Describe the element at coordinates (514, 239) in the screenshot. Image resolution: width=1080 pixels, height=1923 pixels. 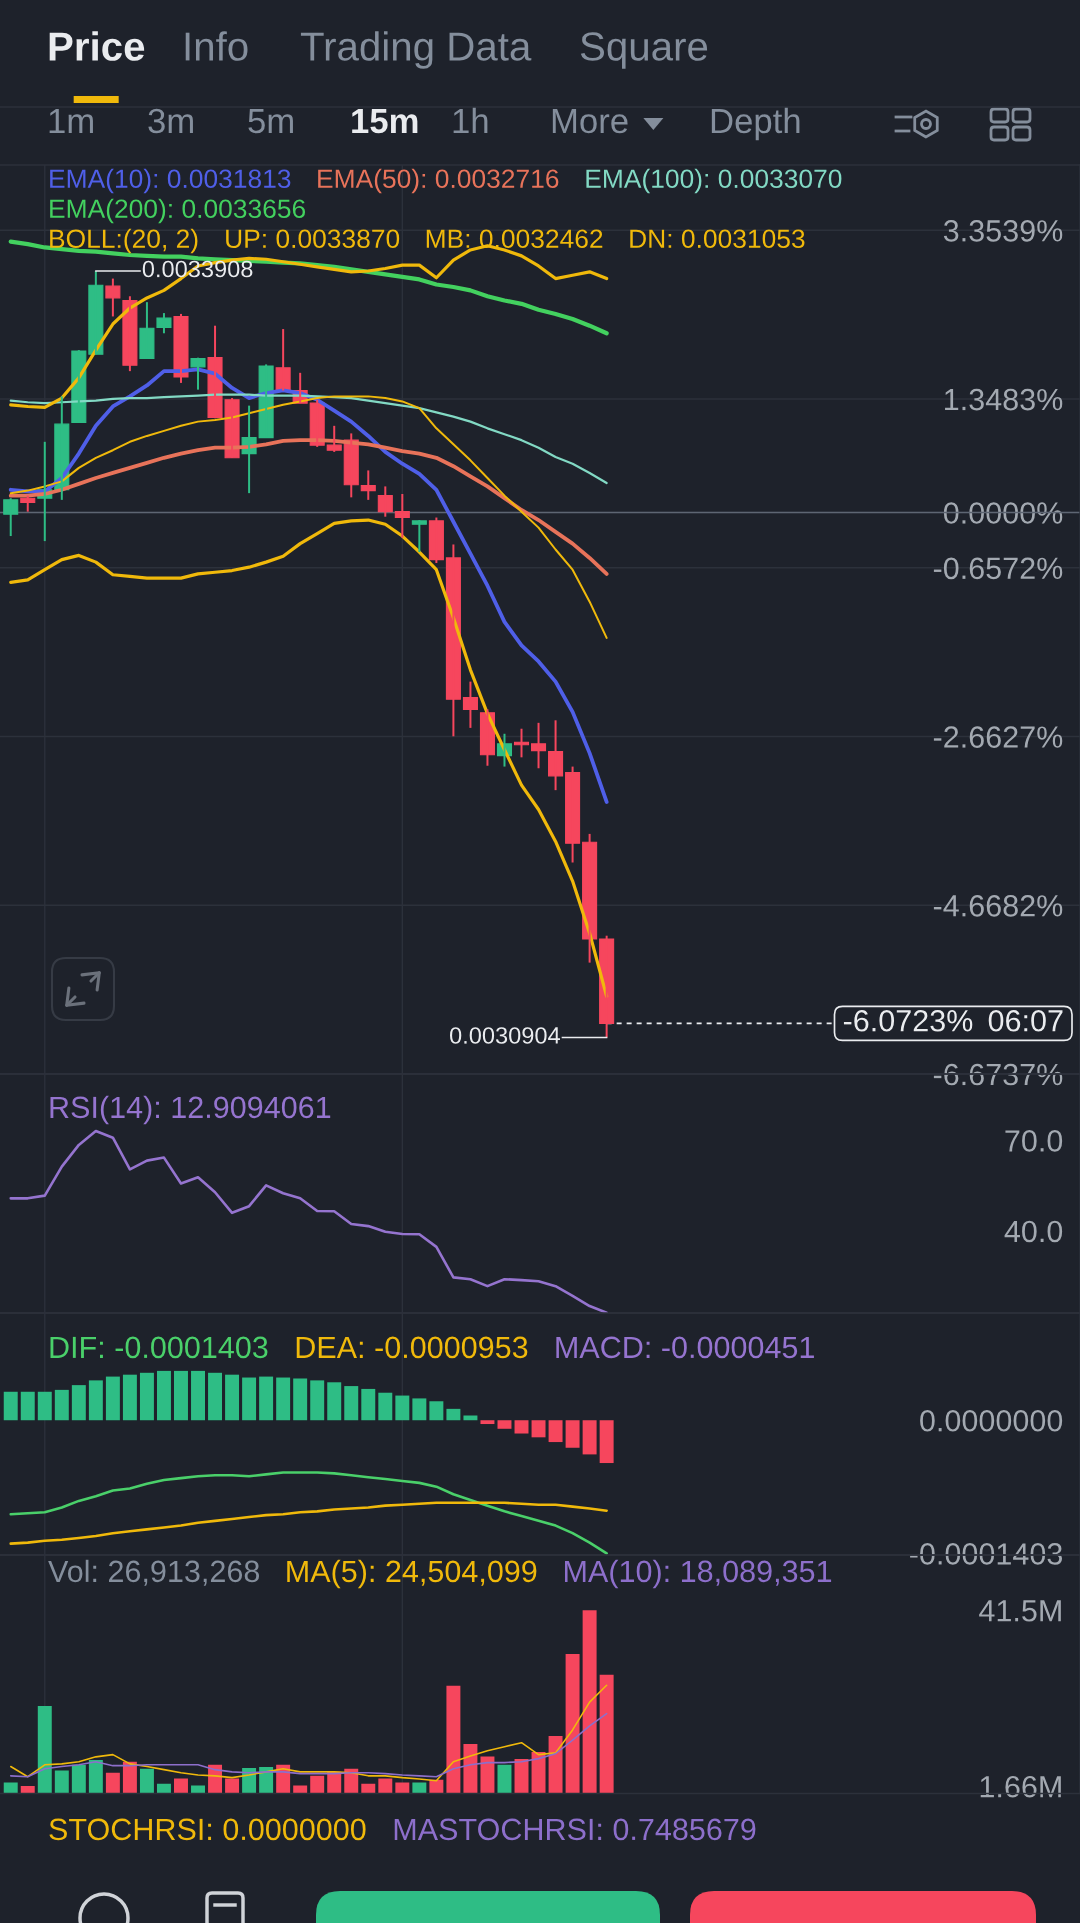
I see `annotation: MB: 0.0032462` at that location.